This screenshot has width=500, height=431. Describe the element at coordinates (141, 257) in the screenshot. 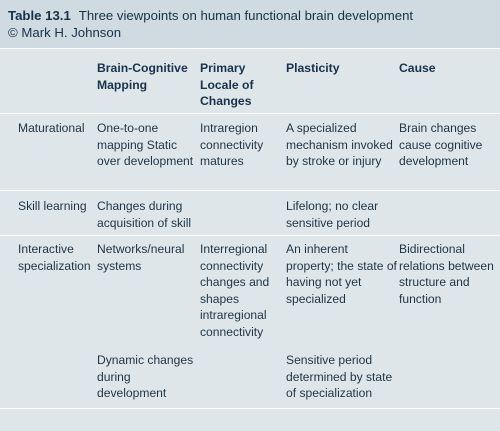

I see `cell-interactive-mapping: Networks/neural systems` at that location.